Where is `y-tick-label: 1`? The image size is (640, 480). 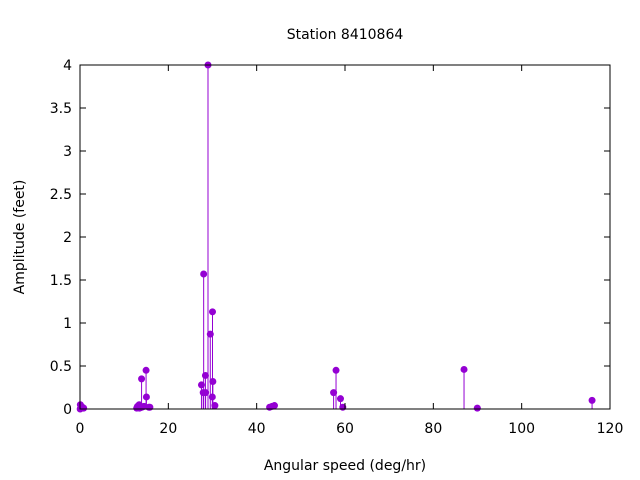 y-tick-label: 1 is located at coordinates (67, 324).